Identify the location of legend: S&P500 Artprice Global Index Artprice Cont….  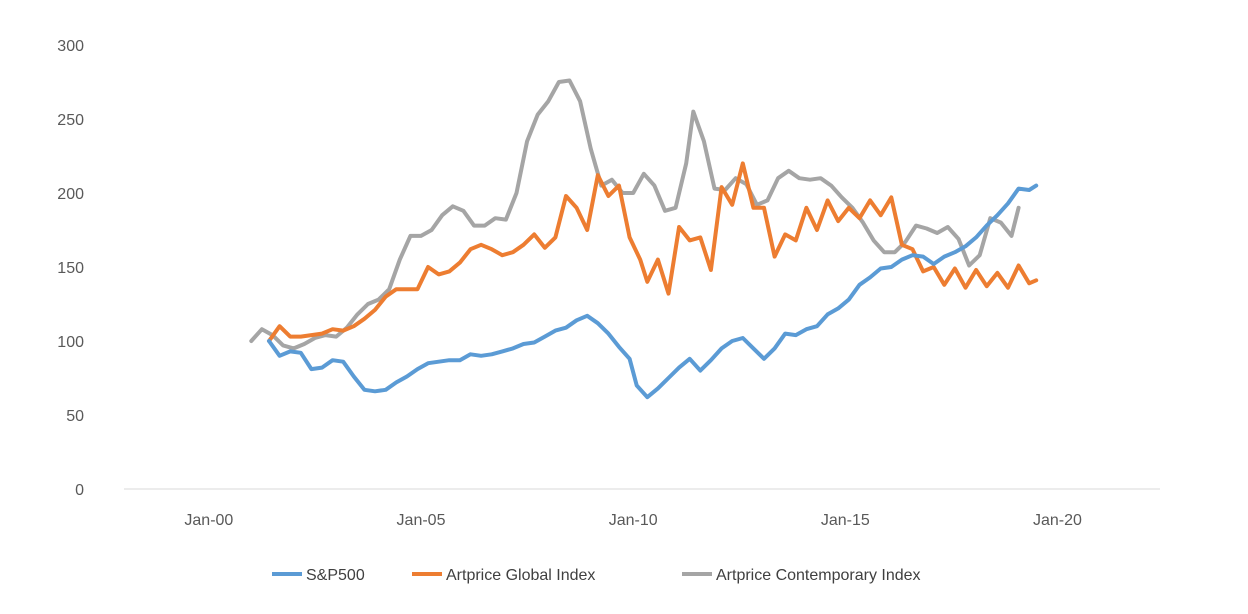
(596, 575).